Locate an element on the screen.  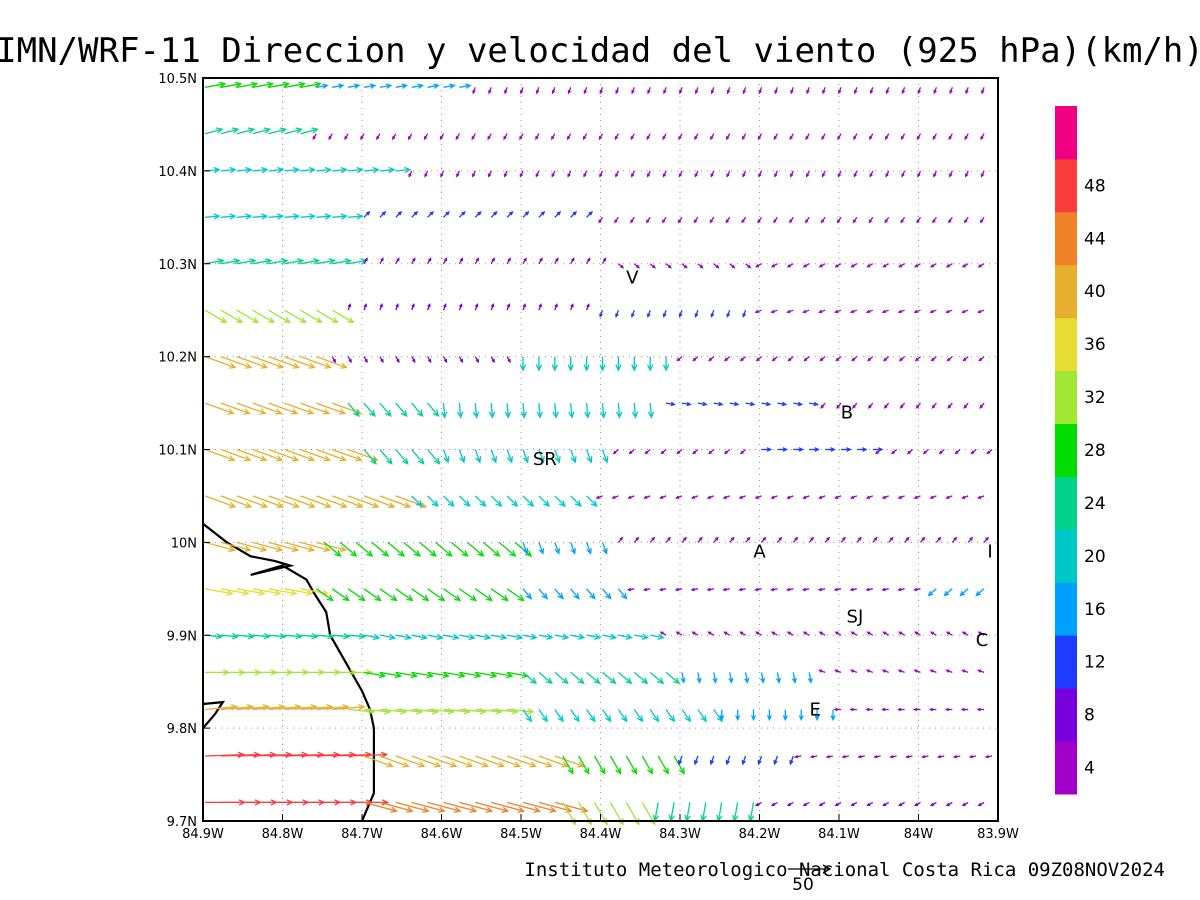
city-label: V is located at coordinates (632, 278).